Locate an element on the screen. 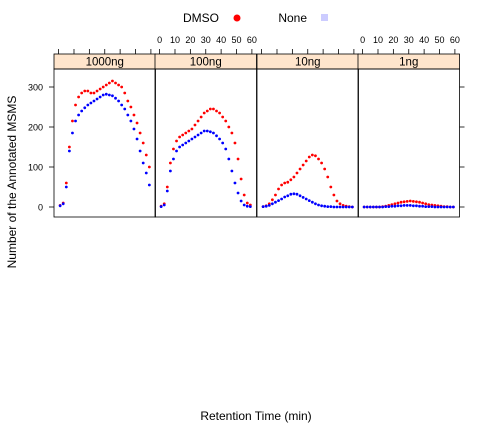  x-tick-label: 10 is located at coordinates (378, 40).